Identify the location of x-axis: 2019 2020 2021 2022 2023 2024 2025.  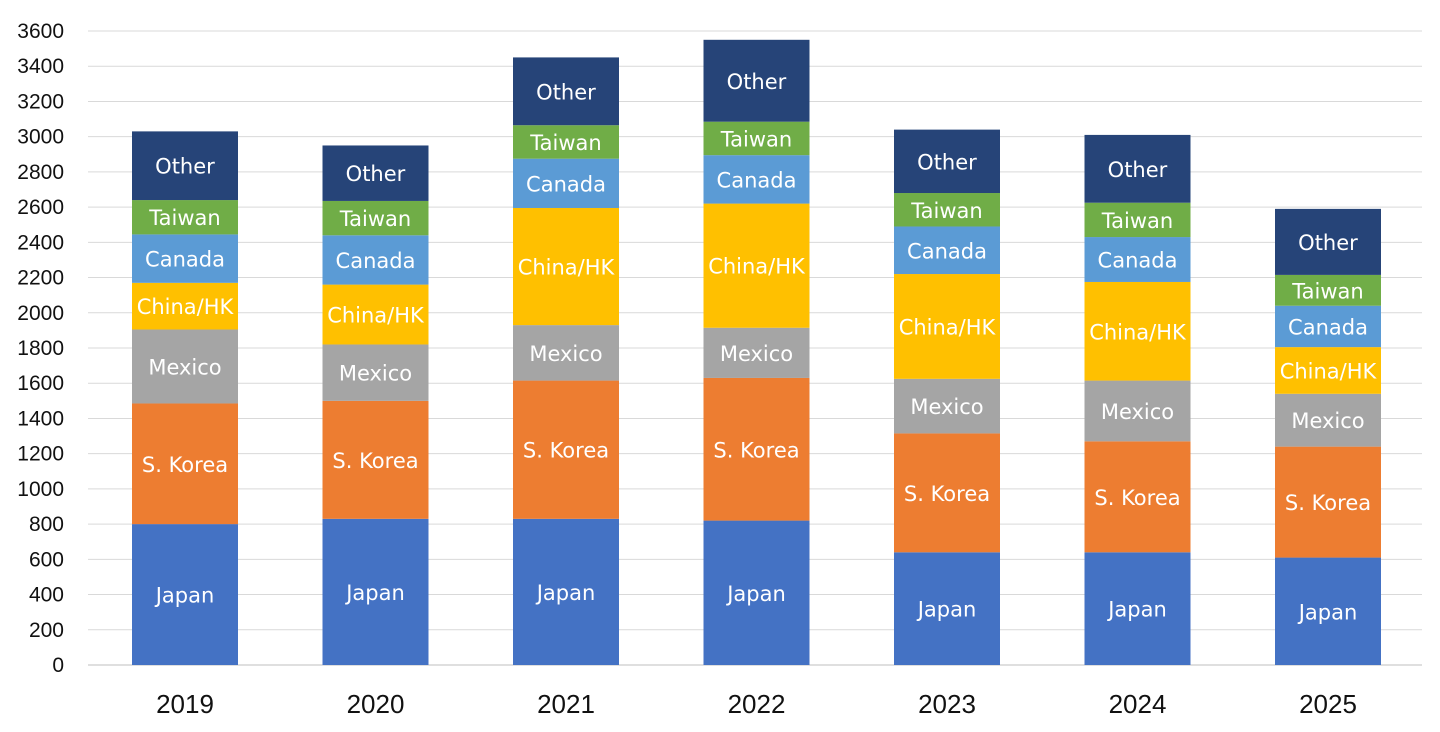
(756, 704).